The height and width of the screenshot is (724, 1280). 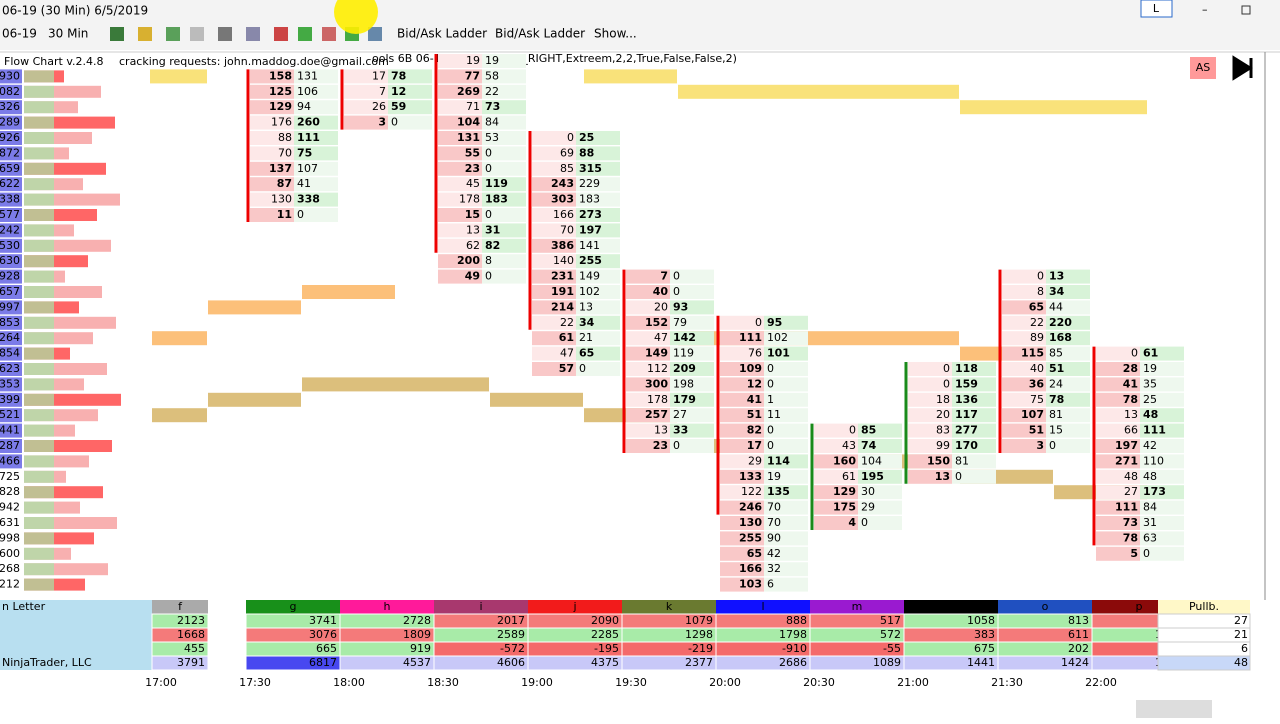 What do you see at coordinates (10, 491) in the screenshot?
I see `profile-label: 828` at bounding box center [10, 491].